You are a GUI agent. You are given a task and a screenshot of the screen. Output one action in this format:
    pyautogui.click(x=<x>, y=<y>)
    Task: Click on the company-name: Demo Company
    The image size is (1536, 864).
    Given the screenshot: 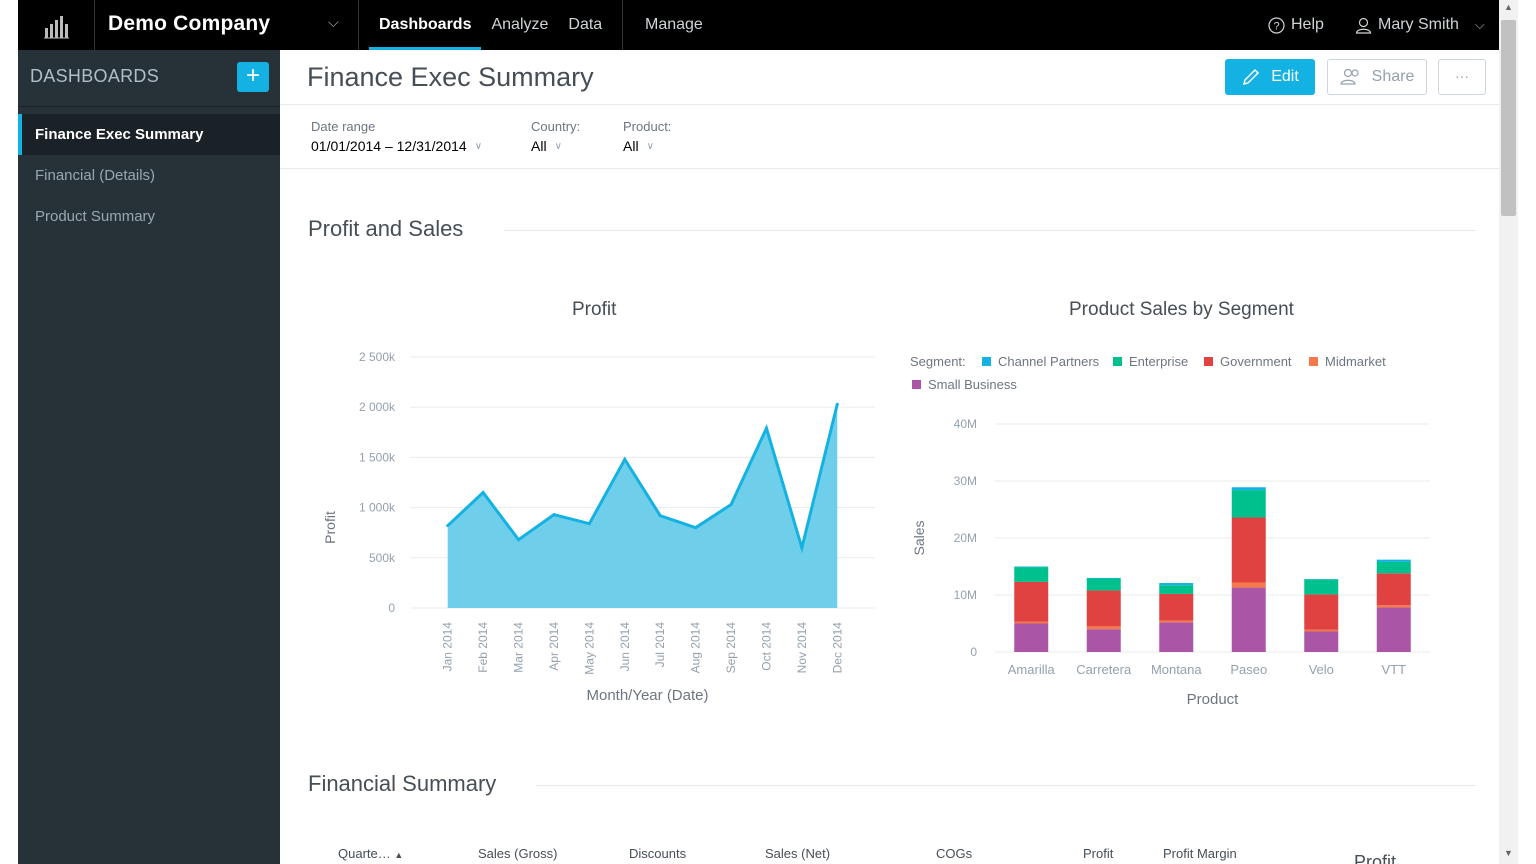 What is the action you would take?
    pyautogui.click(x=189, y=23)
    